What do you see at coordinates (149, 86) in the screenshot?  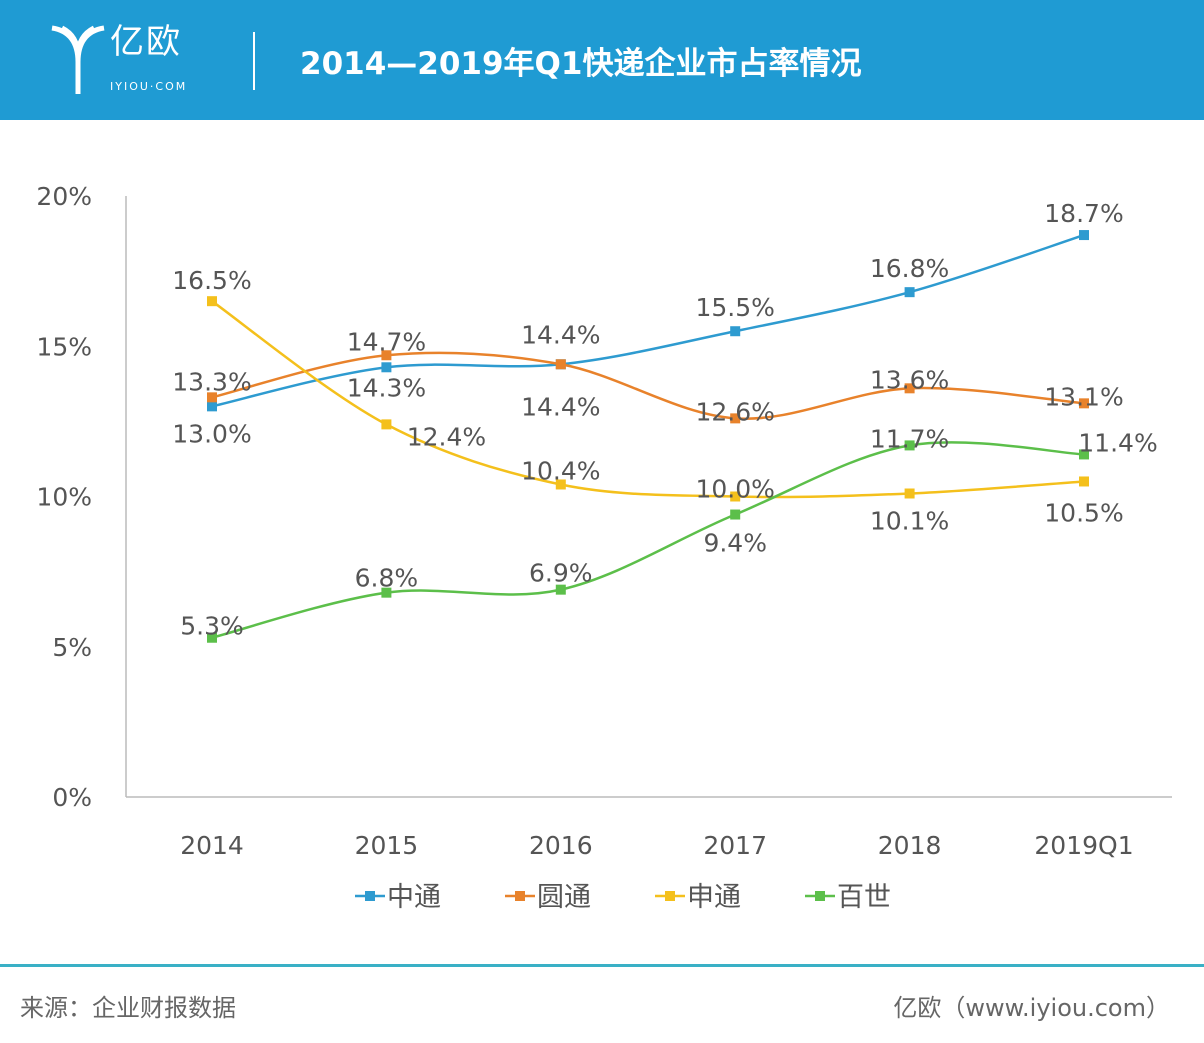 I see `logo-subtext: IYIOU·COM` at bounding box center [149, 86].